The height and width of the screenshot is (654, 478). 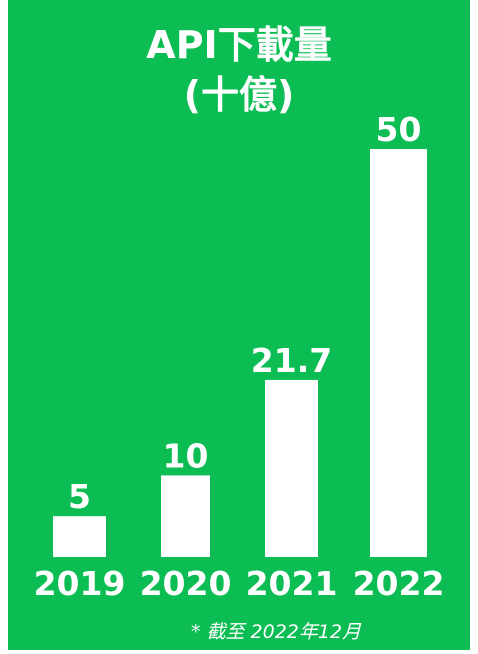 I want to click on value-label-2021: 21.7, so click(x=291, y=360).